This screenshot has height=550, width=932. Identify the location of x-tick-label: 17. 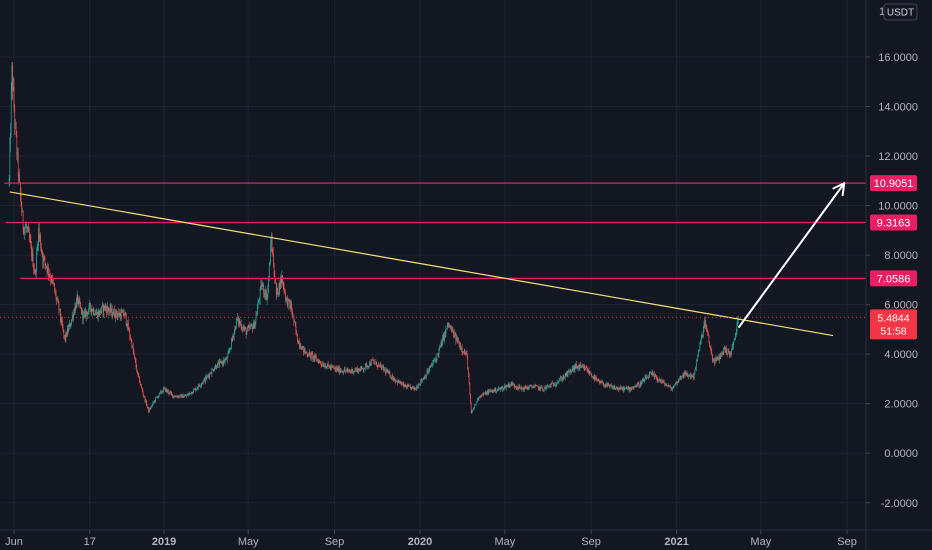
(90, 542).